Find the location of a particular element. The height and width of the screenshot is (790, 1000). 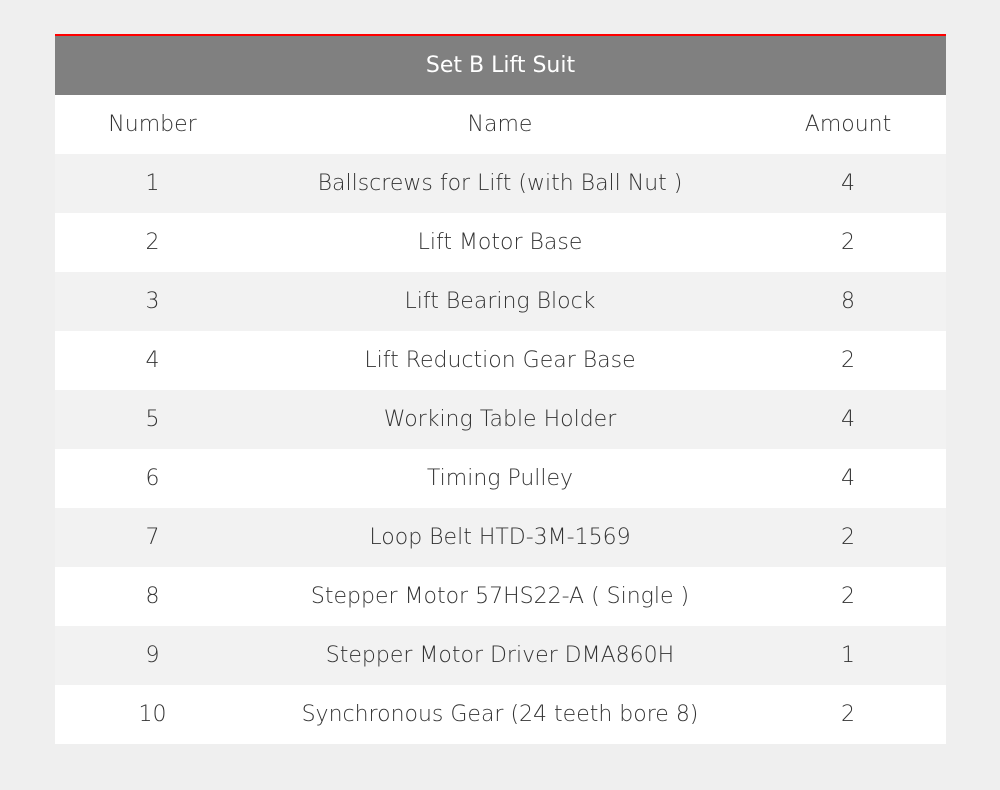

table-row: 8 Stepper Motor 57HS22-A ( Single ) 2 is located at coordinates (500, 596).